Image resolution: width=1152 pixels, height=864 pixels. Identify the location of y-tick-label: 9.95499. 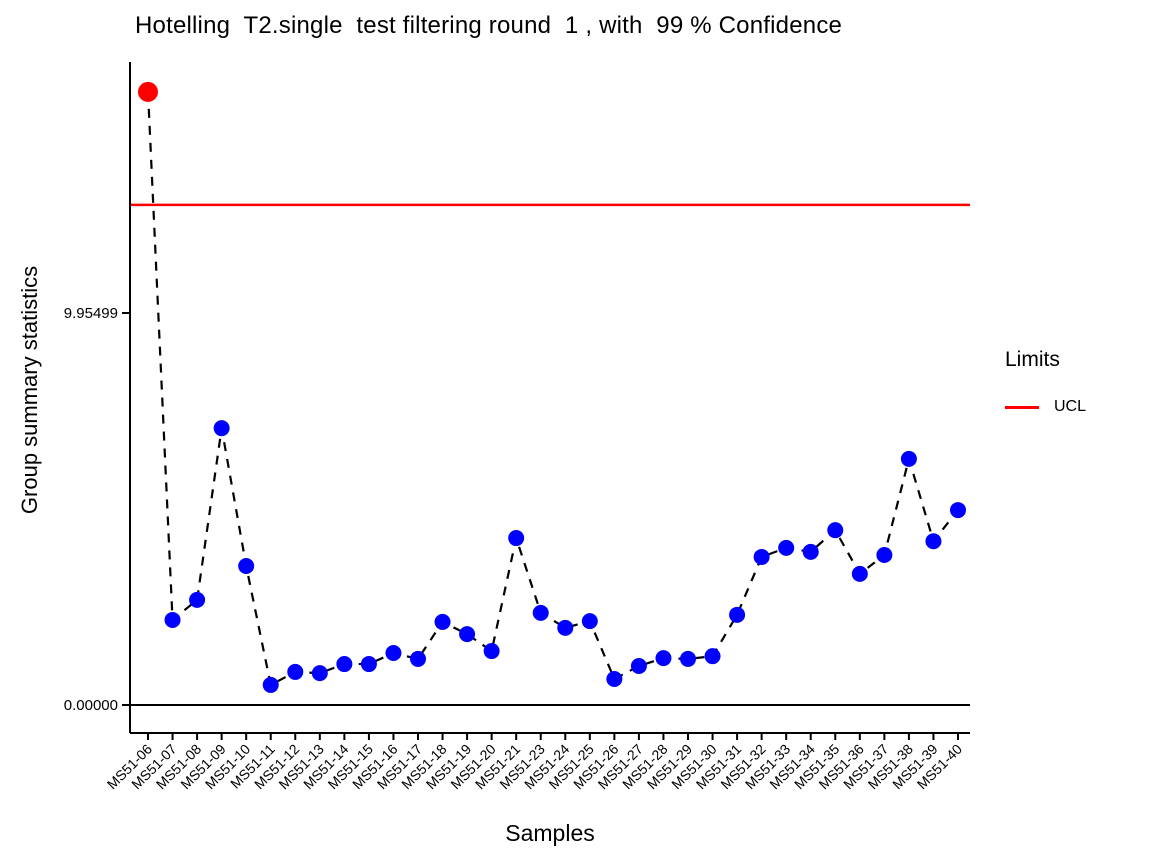
(91, 313).